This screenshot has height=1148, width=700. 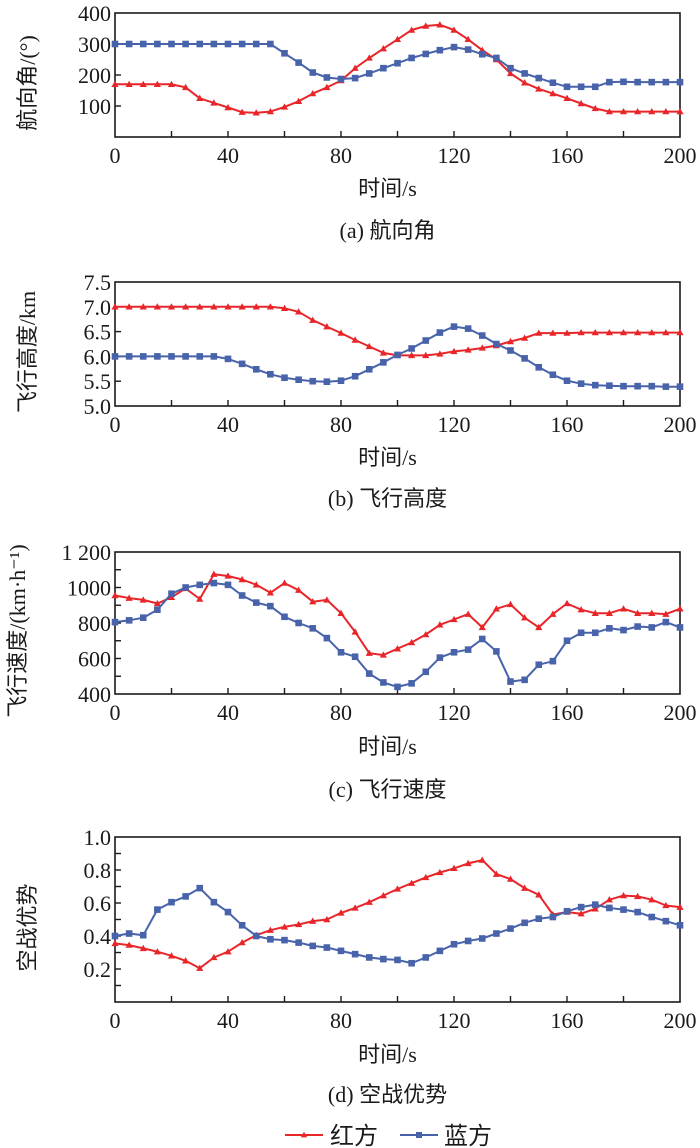 I want to click on y-tick-label: 0.6, so click(x=98, y=903).